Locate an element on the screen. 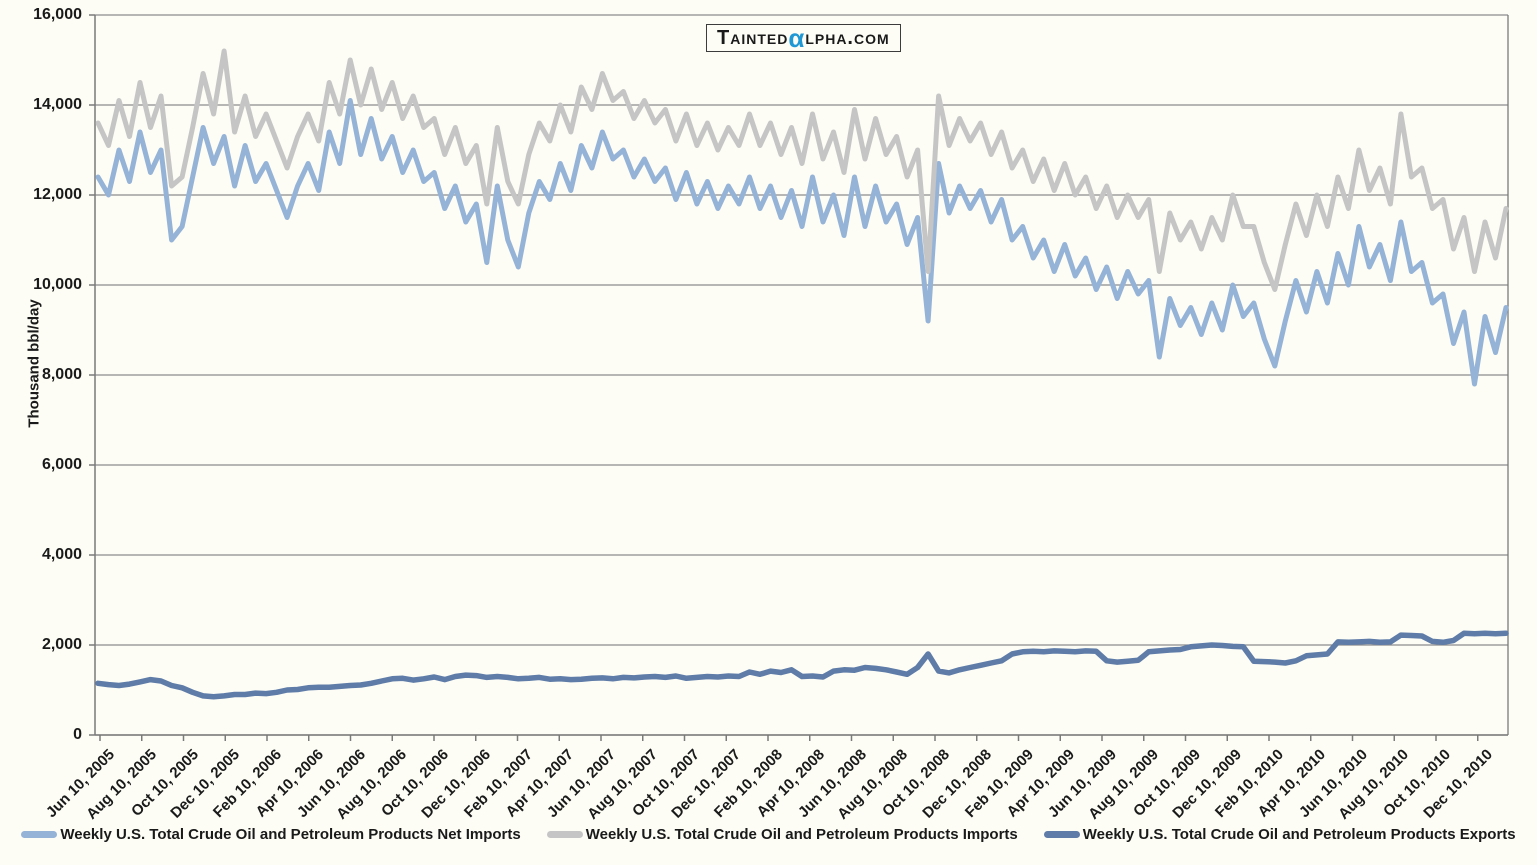  y-tick-label: 0 is located at coordinates (77, 734).